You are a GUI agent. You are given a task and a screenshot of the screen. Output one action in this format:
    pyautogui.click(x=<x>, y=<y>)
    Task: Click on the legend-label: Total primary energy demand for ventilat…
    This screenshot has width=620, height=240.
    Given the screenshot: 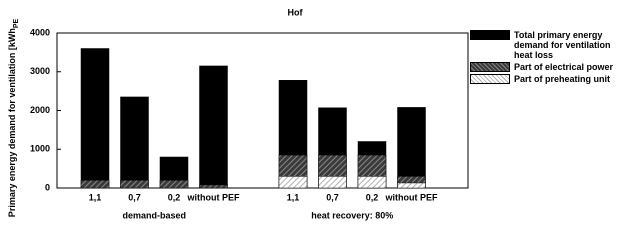 What is the action you would take?
    pyautogui.click(x=562, y=45)
    